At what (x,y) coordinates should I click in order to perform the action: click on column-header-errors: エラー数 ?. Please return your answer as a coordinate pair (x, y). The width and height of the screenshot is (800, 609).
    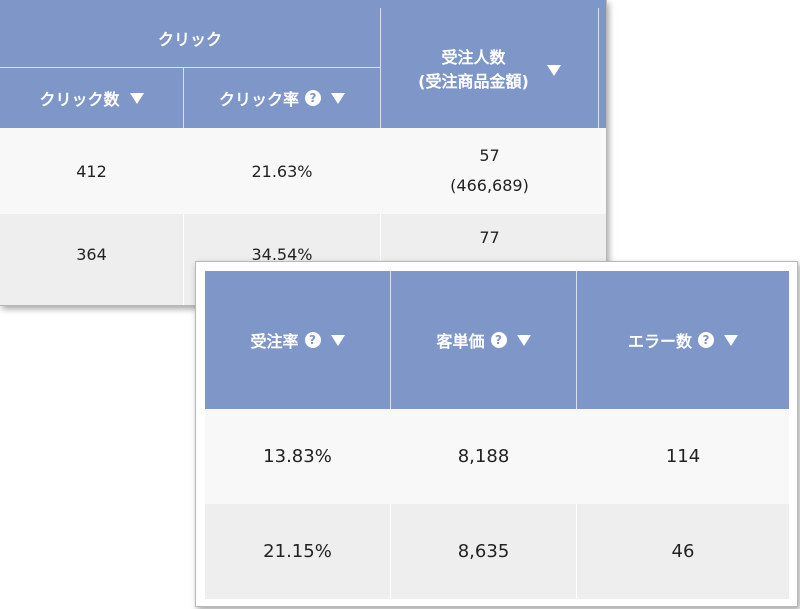
    Looking at the image, I should click on (683, 340).